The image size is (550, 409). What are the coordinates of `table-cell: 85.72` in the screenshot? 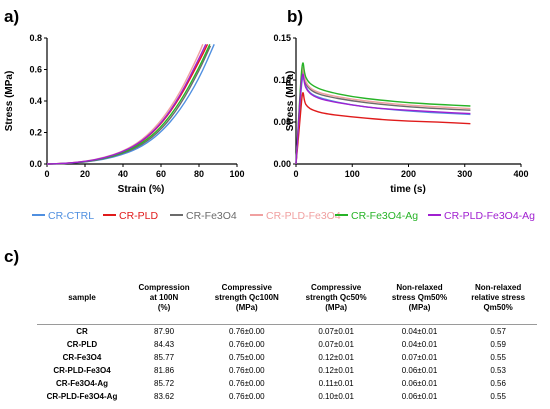 It's located at (164, 383).